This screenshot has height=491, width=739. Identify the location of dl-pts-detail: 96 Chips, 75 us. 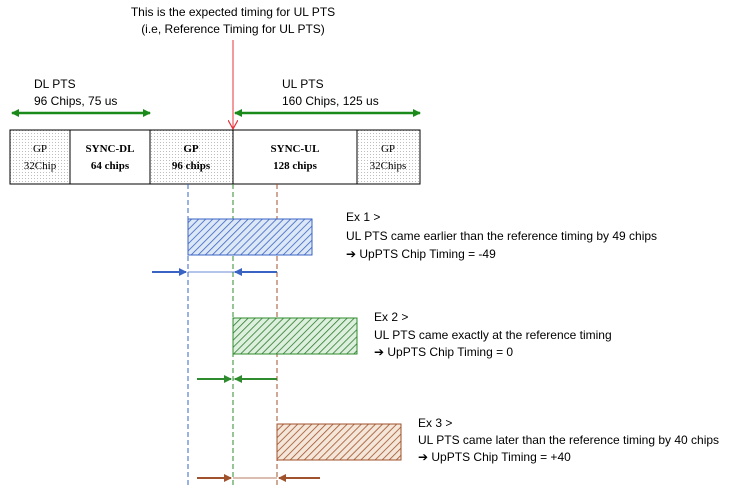
(75, 101).